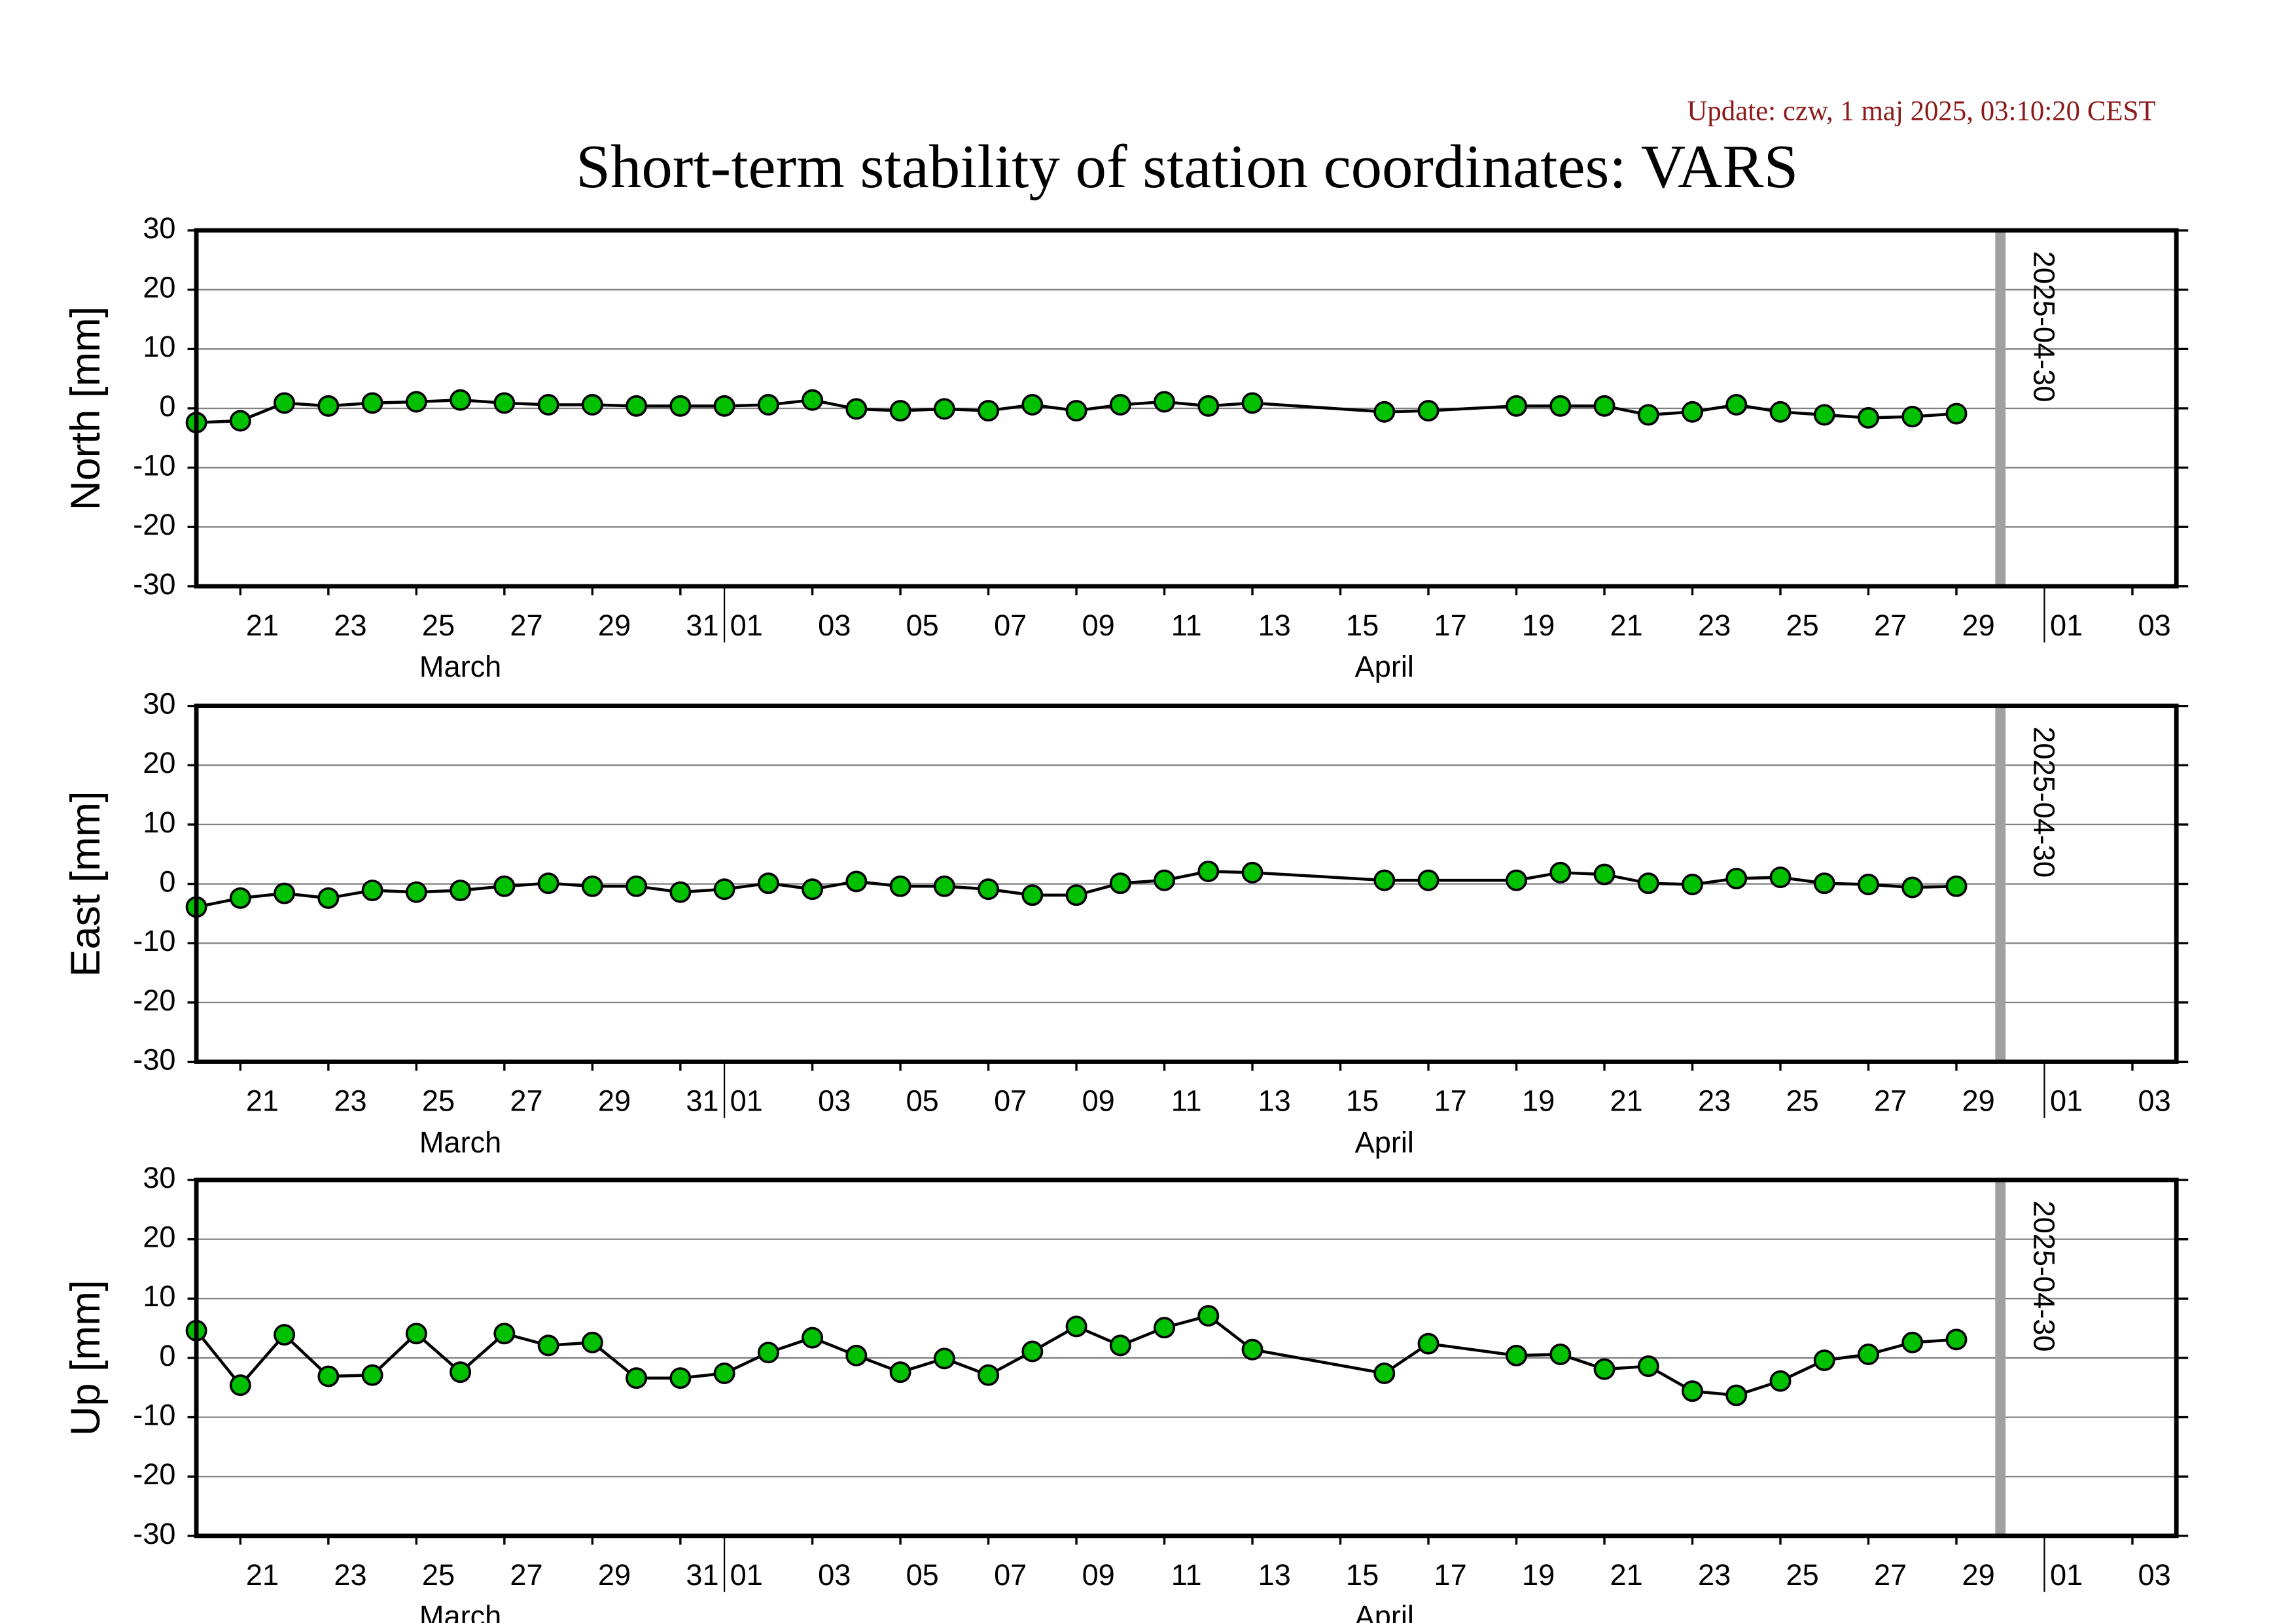 Image resolution: width=2296 pixels, height=1623 pixels. What do you see at coordinates (167, 406) in the screenshot?
I see `y-tick-label: 0` at bounding box center [167, 406].